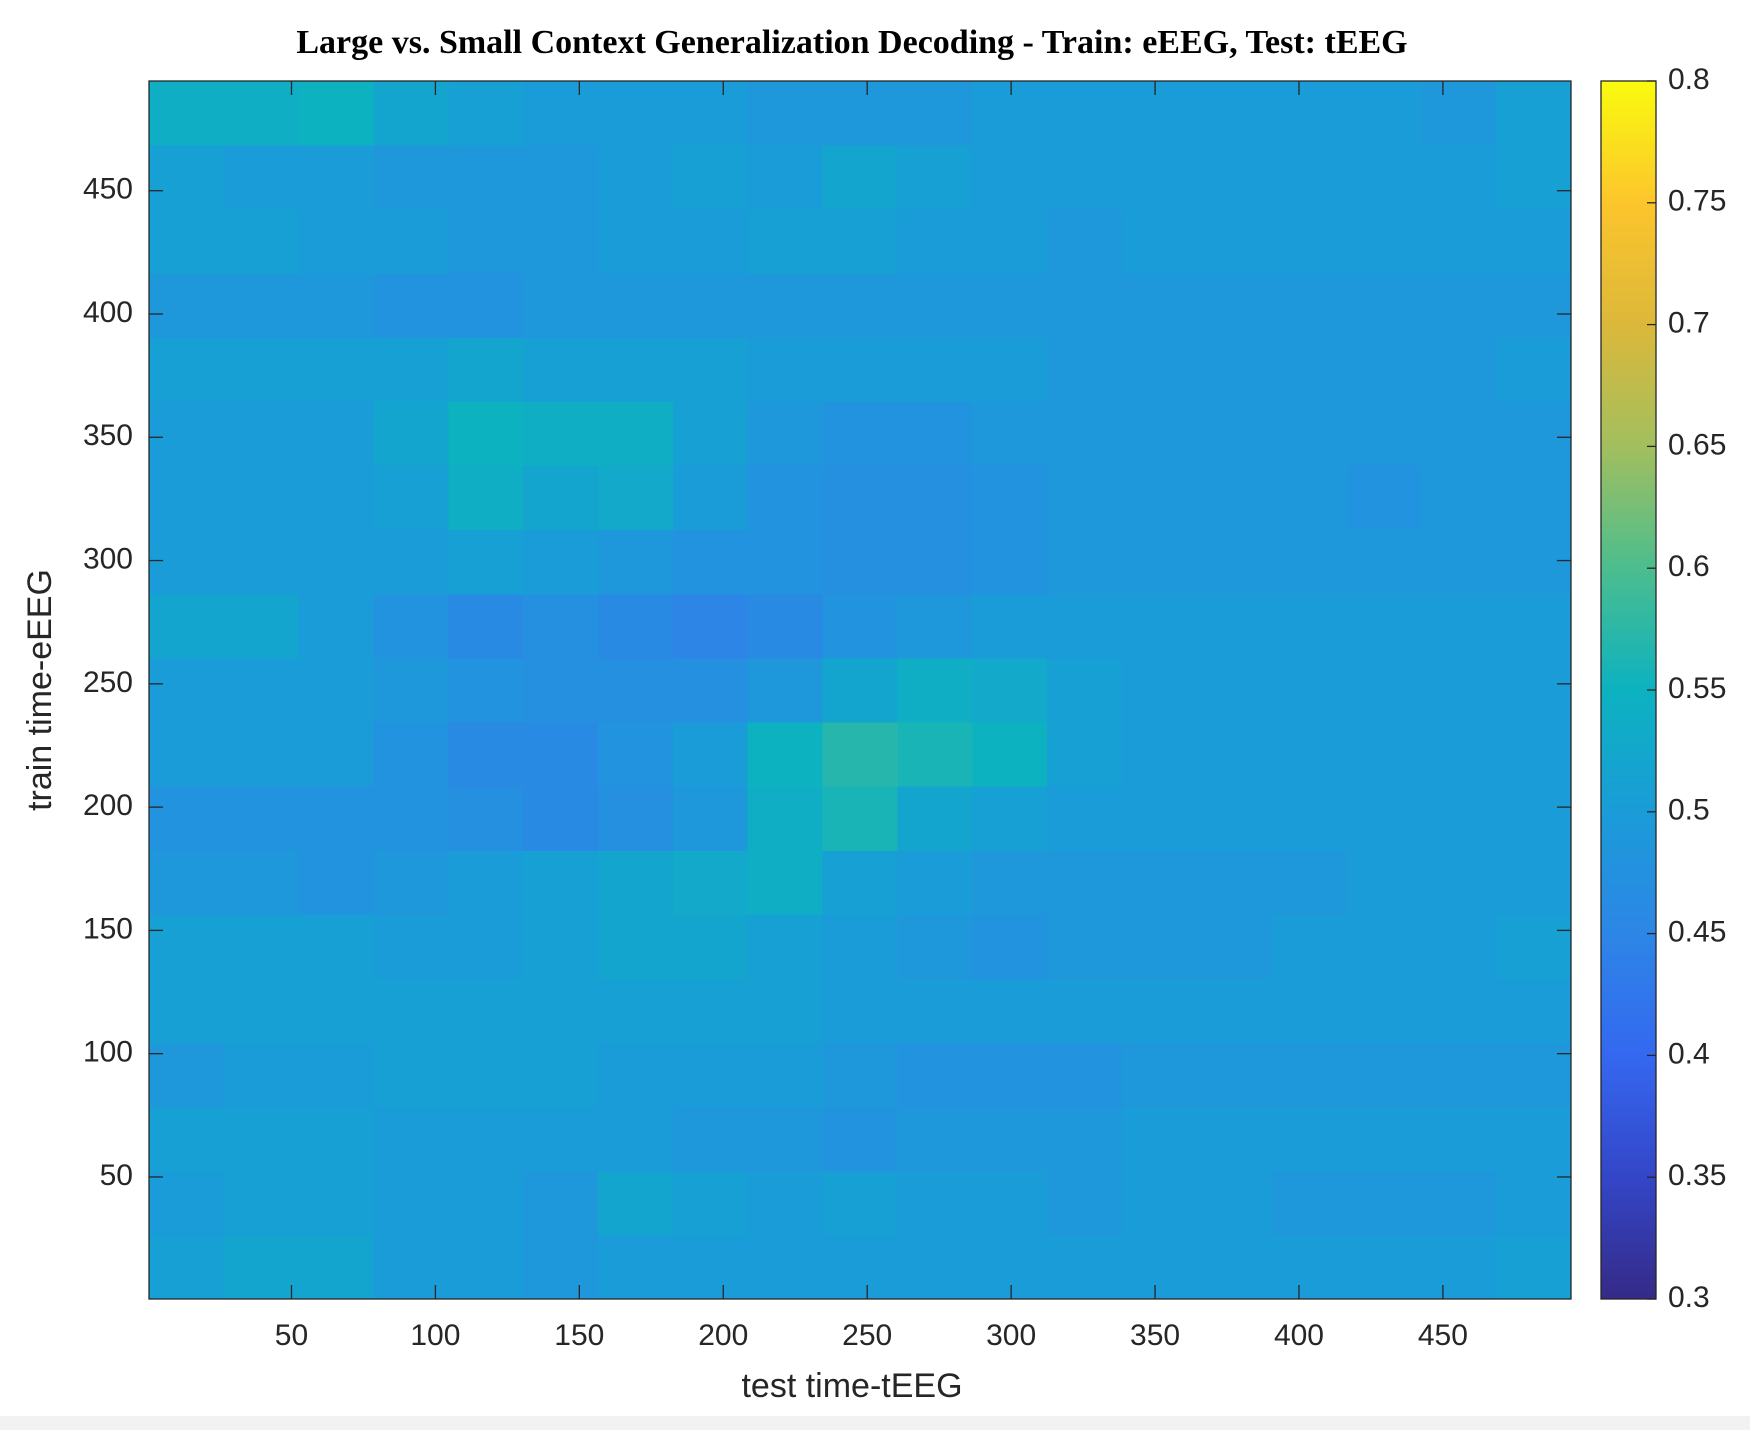 The height and width of the screenshot is (1430, 1750). I want to click on y-tick-label: 400, so click(108, 312).